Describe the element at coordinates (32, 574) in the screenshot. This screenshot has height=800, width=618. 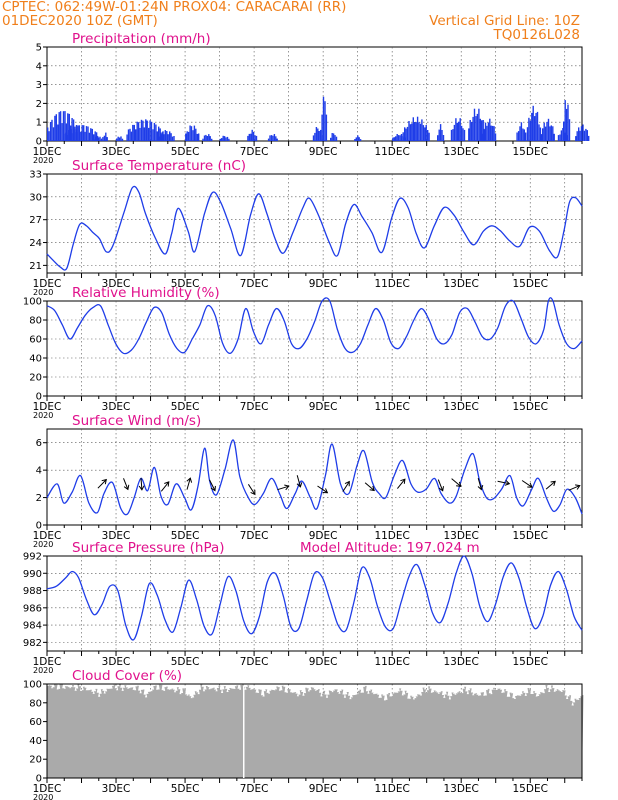
I see `pressure-ytick-label: 990` at that location.